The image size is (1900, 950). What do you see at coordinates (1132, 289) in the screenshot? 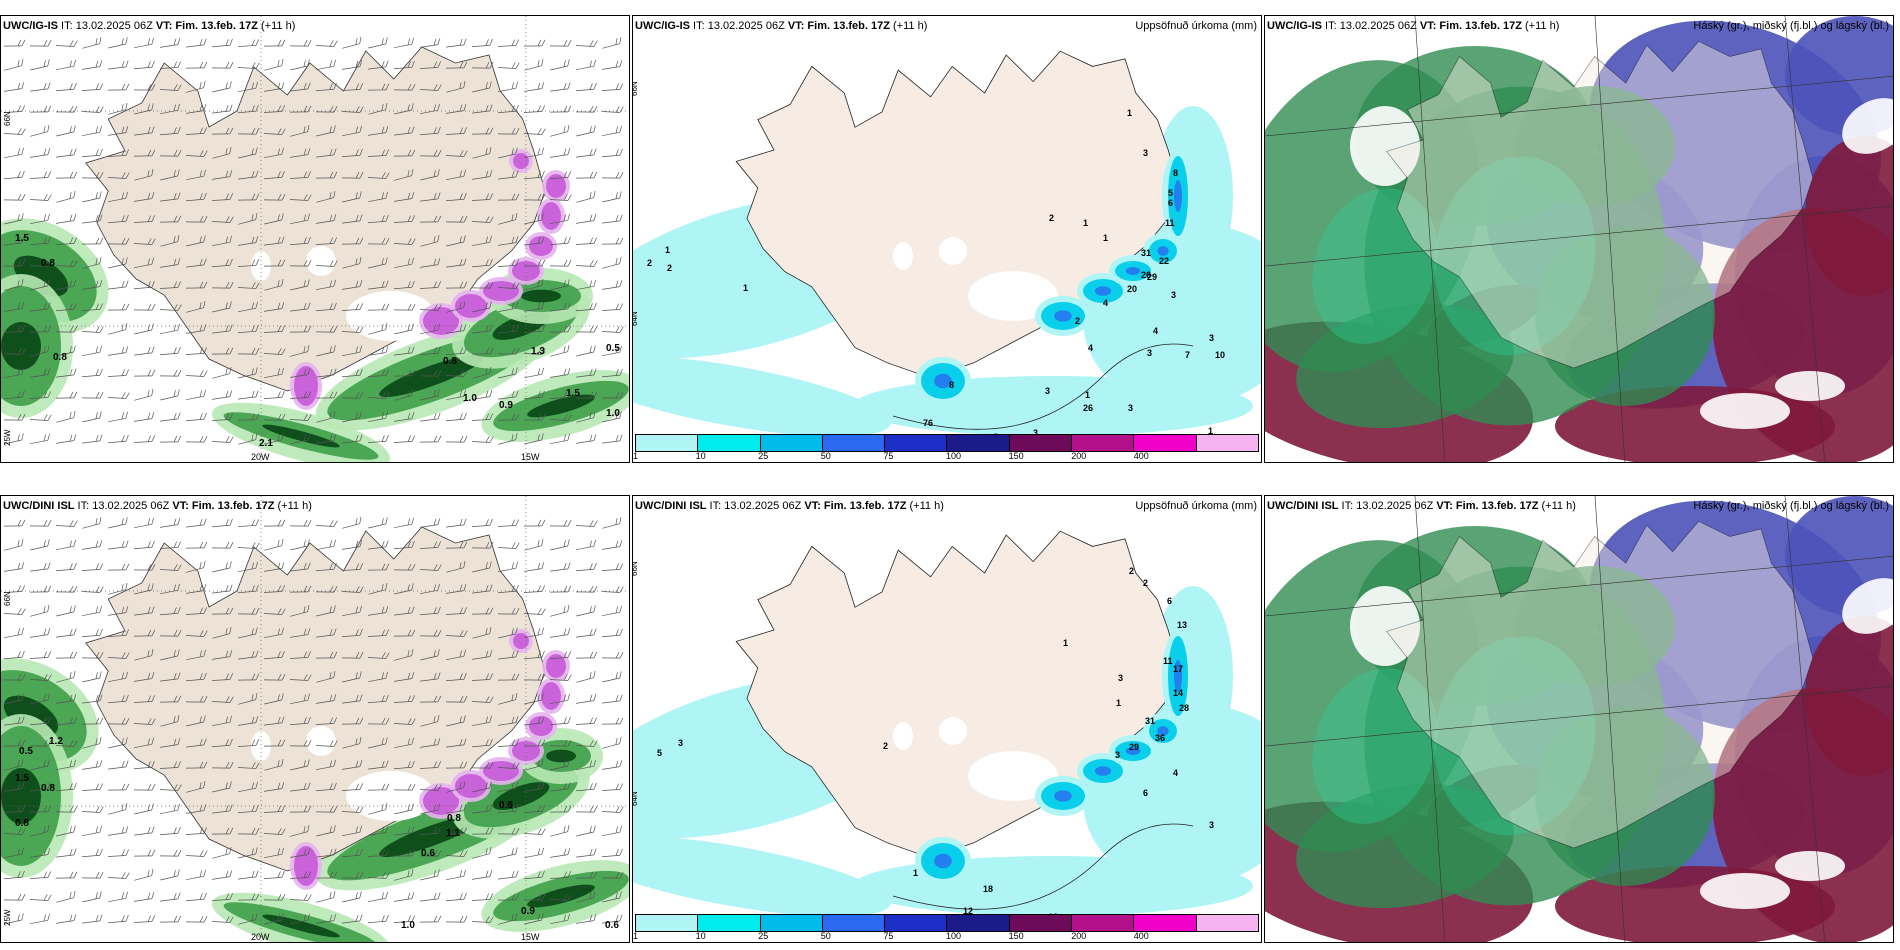
I see `accum-value: 20` at bounding box center [1132, 289].